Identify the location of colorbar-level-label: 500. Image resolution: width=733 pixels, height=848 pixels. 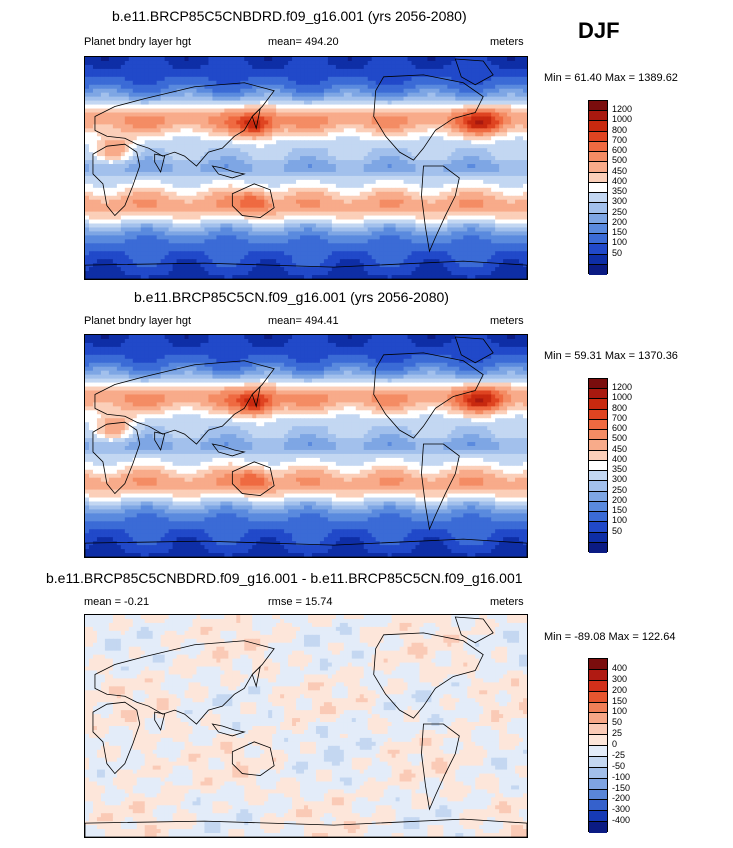
(620, 438).